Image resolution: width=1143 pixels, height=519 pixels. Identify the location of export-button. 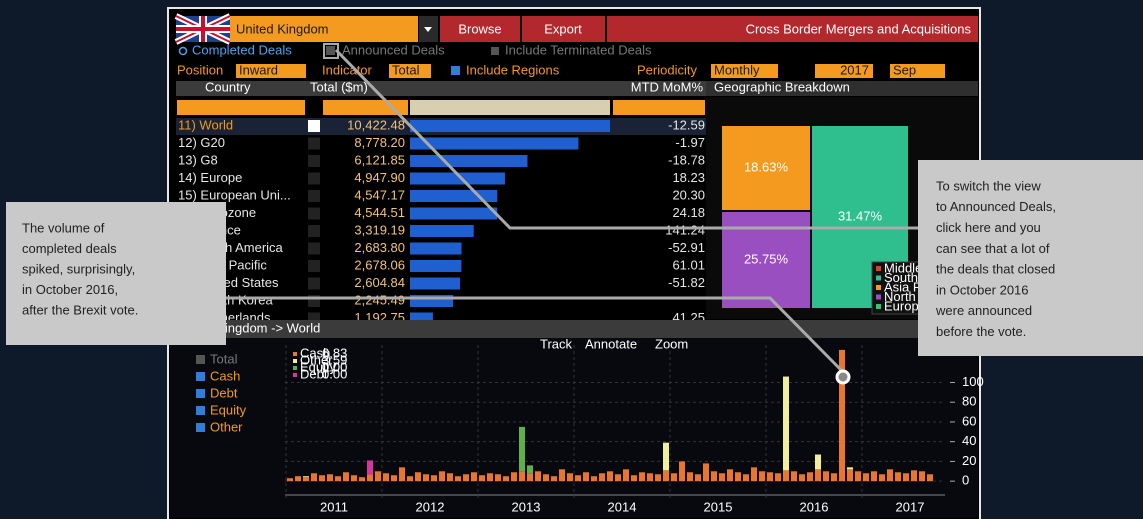
(563, 29).